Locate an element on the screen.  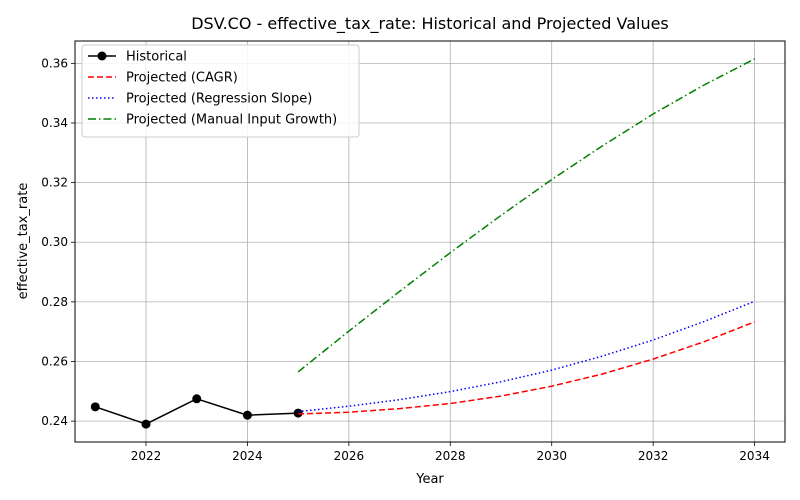
x-axis-label: Year is located at coordinates (429, 479).